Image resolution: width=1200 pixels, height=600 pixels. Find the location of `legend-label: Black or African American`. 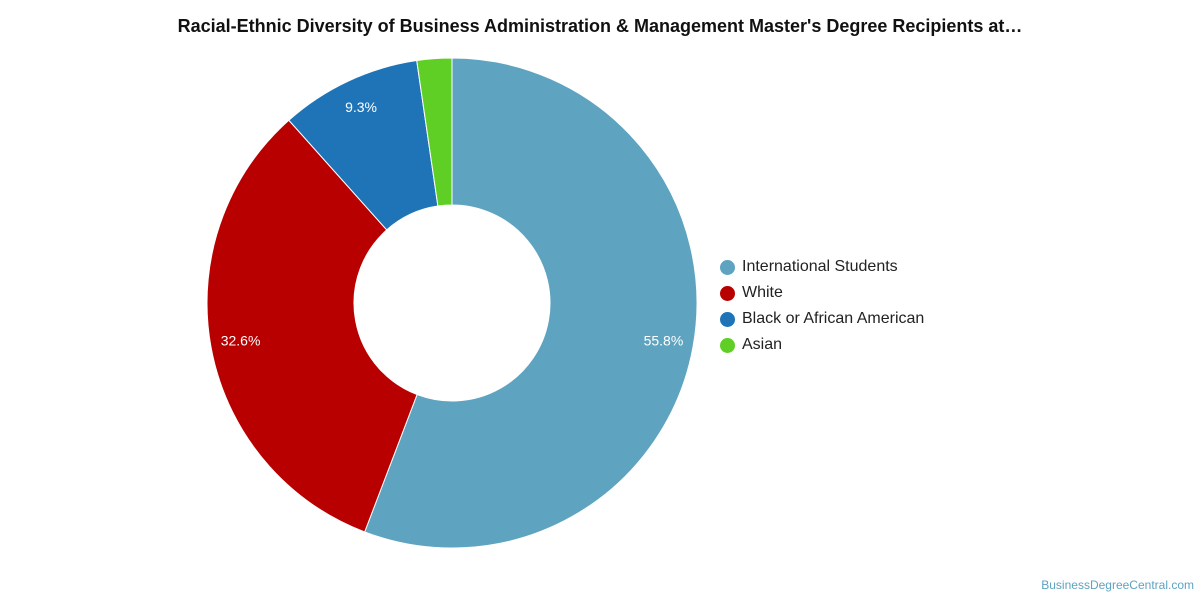

legend-label: Black or African American is located at coordinates (833, 318).